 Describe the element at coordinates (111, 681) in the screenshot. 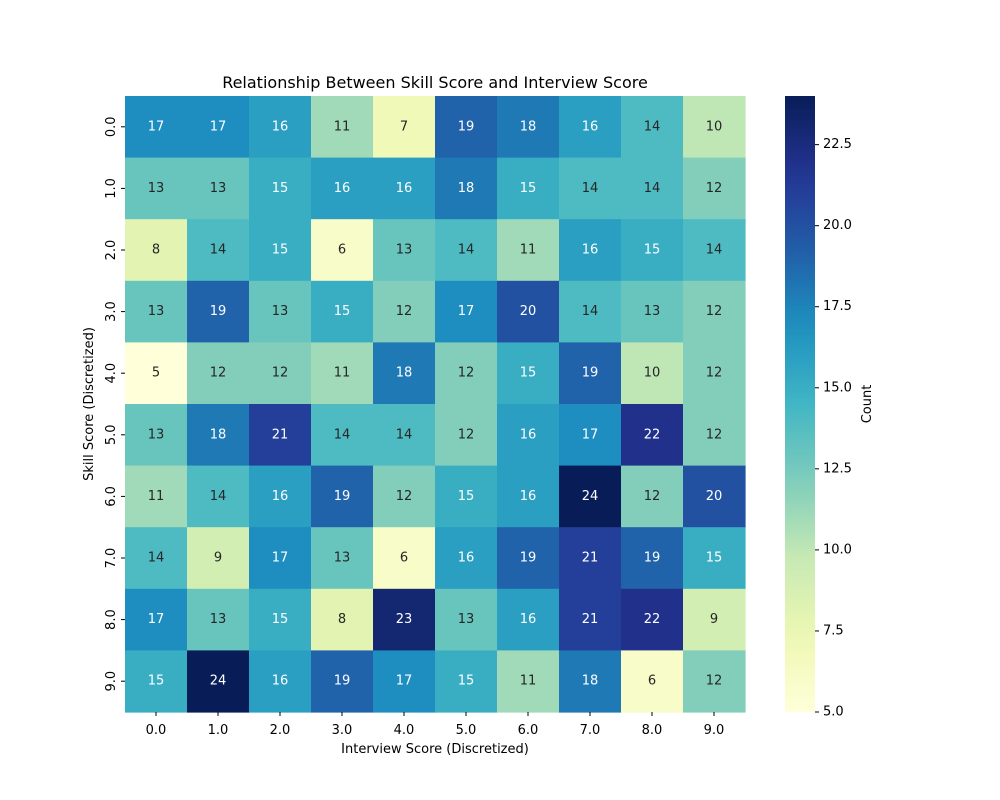

I see `y-tick-label: 9.0` at that location.